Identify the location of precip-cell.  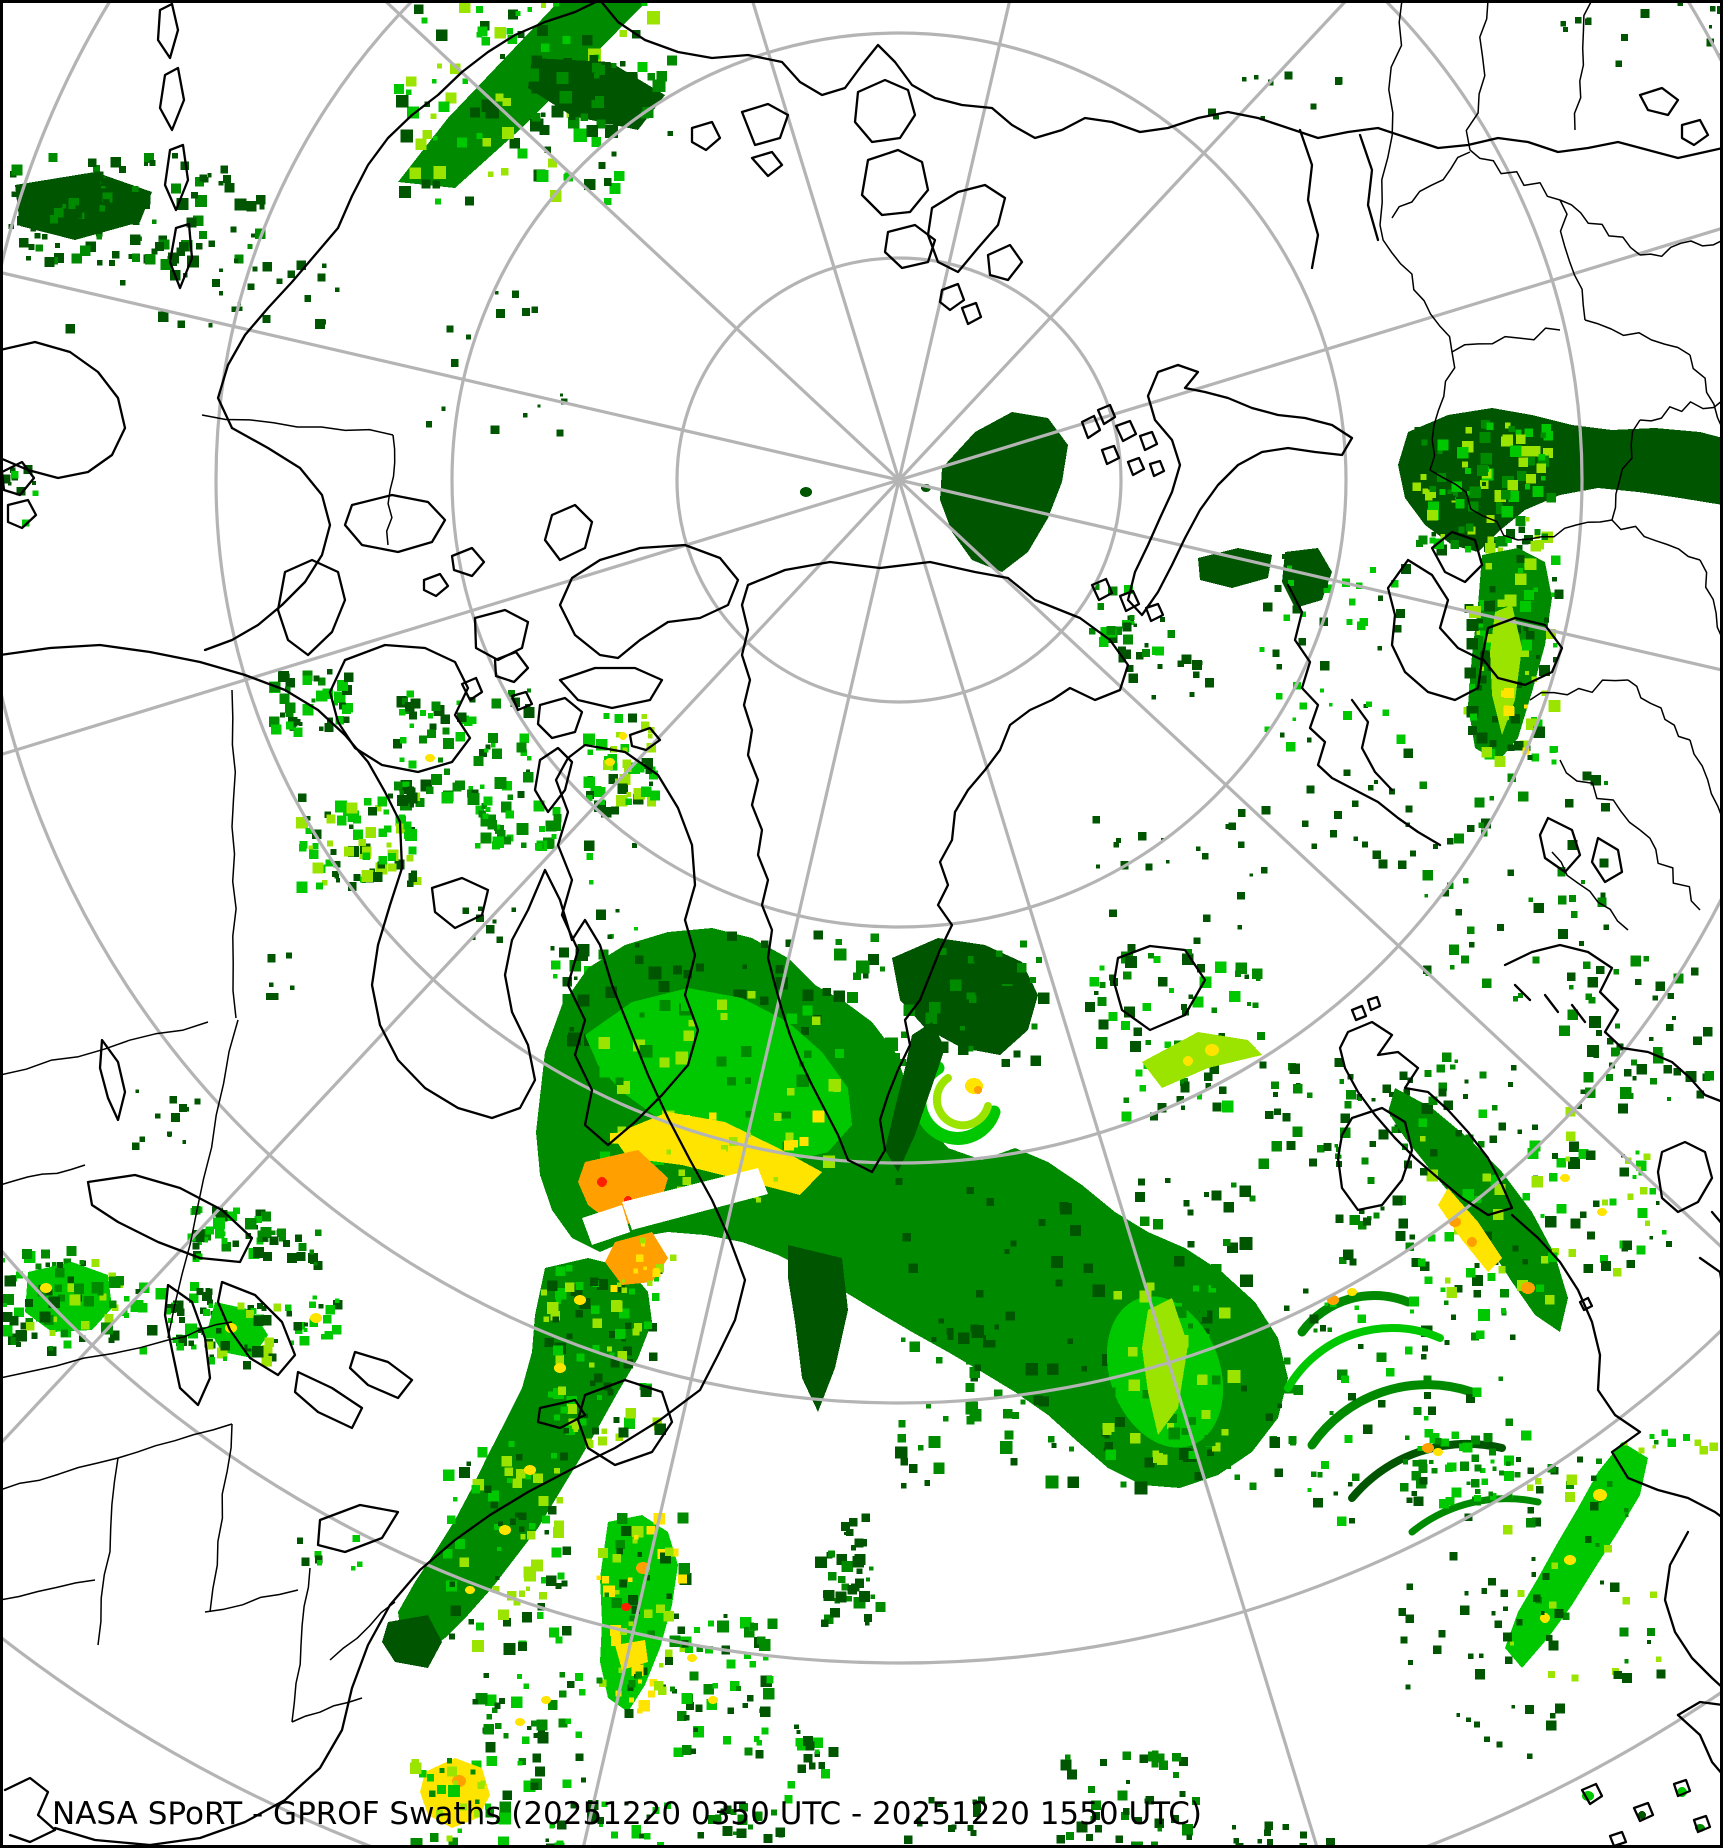
(470, 1590).